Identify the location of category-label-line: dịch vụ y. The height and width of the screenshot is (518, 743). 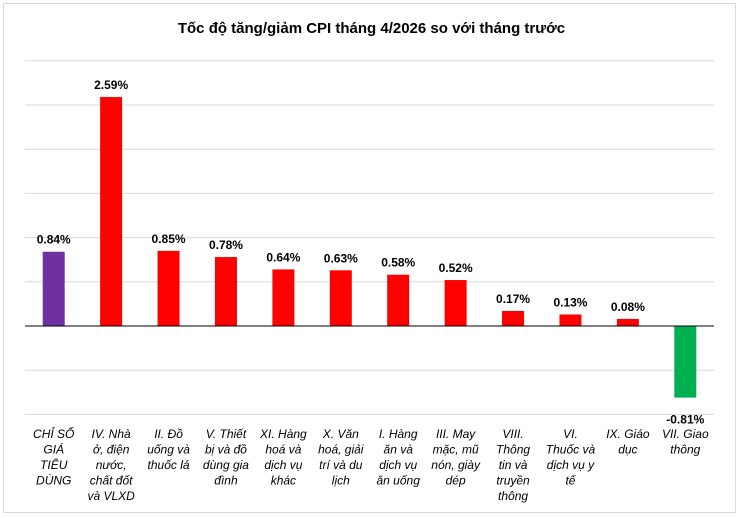
(571, 465).